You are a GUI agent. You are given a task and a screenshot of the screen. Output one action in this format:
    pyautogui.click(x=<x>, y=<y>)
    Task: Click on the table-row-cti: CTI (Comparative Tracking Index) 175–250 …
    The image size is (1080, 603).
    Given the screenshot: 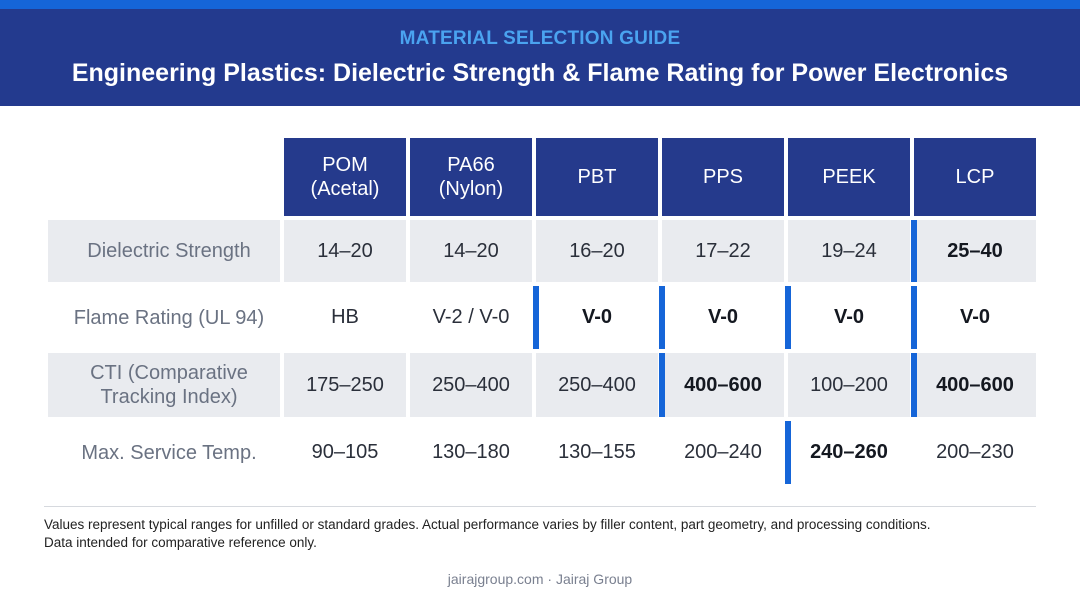 What is the action you would take?
    pyautogui.click(x=542, y=385)
    